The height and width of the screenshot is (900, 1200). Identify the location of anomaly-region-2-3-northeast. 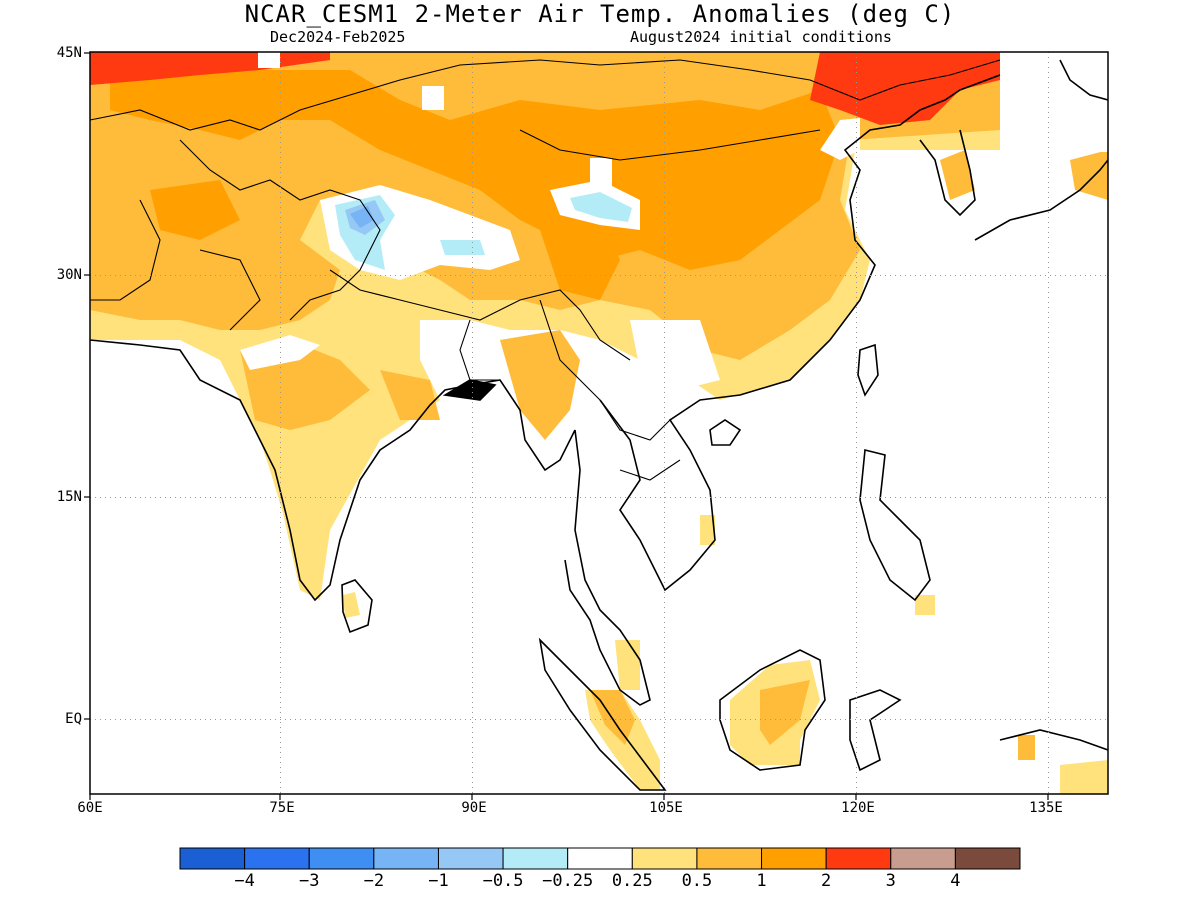
(905, 88).